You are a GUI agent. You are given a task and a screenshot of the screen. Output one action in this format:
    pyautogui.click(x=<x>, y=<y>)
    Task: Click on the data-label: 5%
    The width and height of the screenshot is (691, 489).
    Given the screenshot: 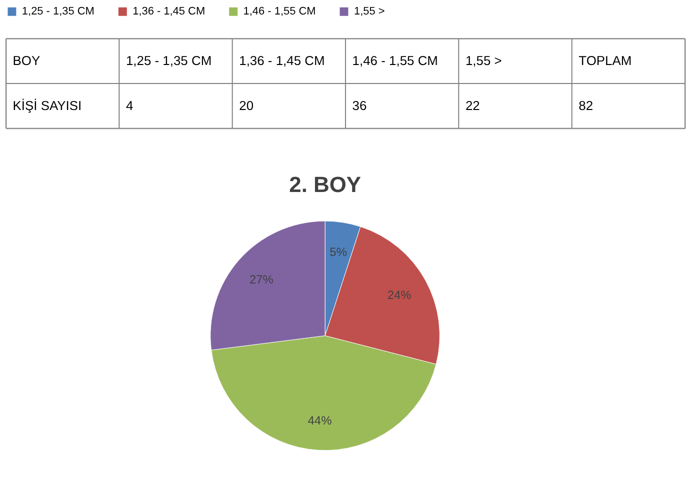 What is the action you would take?
    pyautogui.click(x=339, y=251)
    